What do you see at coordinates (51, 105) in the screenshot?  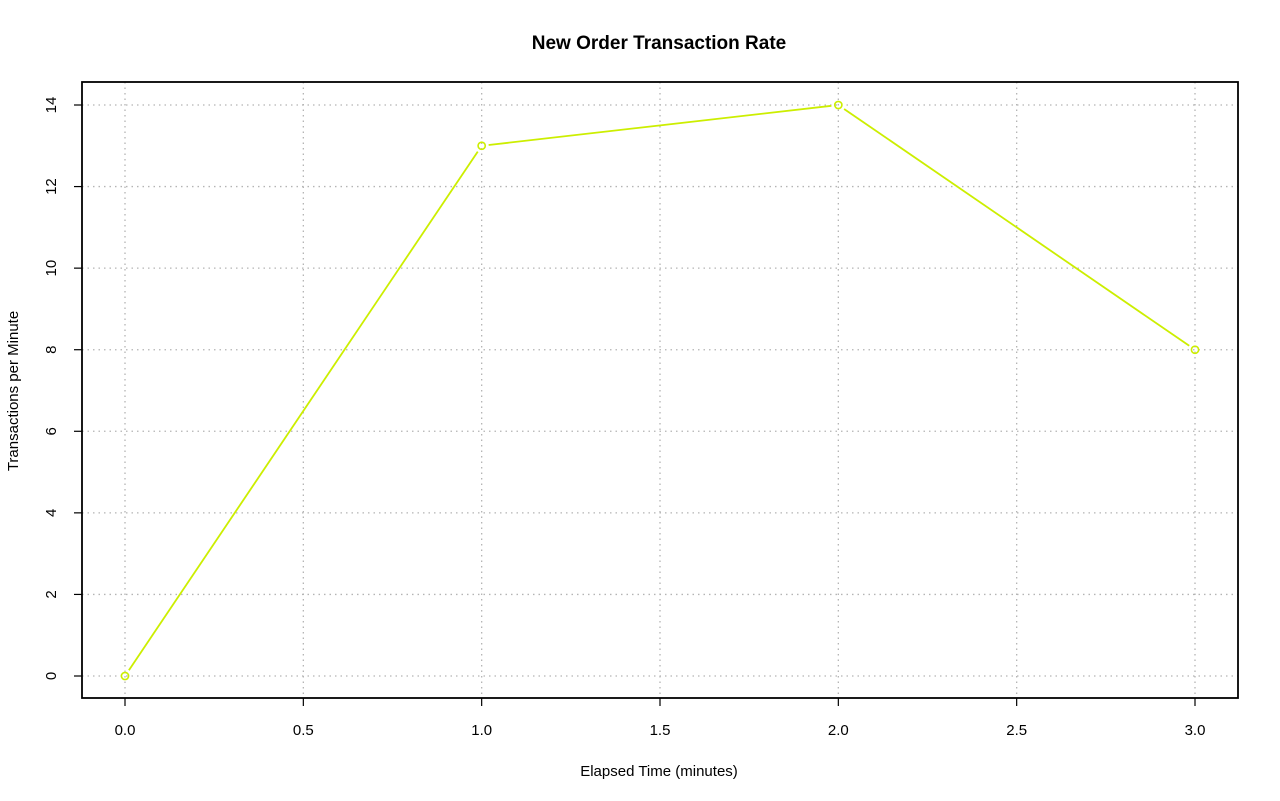 I see `y-tick-label: 14` at bounding box center [51, 105].